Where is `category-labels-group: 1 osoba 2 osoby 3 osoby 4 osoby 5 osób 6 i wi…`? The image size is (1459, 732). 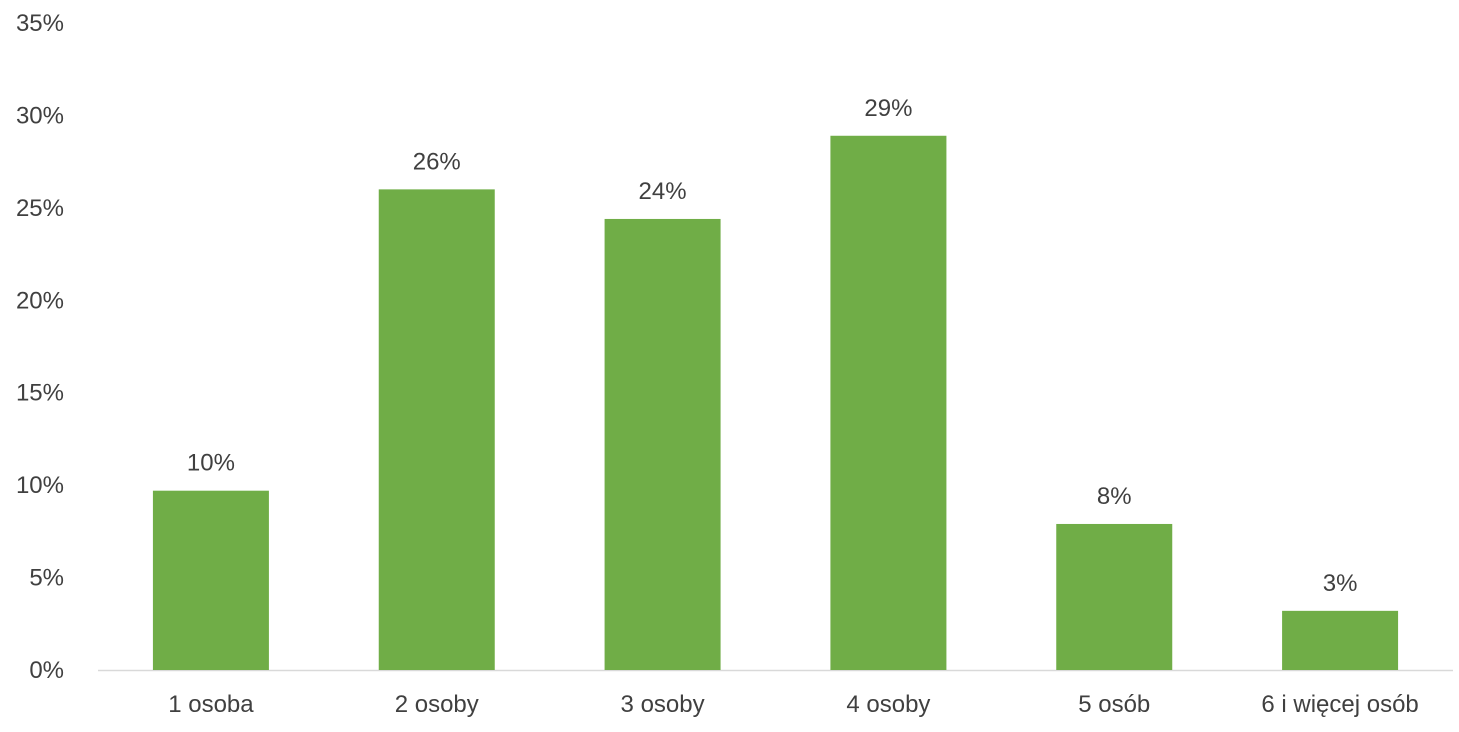
category-labels-group: 1 osoba 2 osoby 3 osoby 4 osoby 5 osób 6 i wi… is located at coordinates (793, 704).